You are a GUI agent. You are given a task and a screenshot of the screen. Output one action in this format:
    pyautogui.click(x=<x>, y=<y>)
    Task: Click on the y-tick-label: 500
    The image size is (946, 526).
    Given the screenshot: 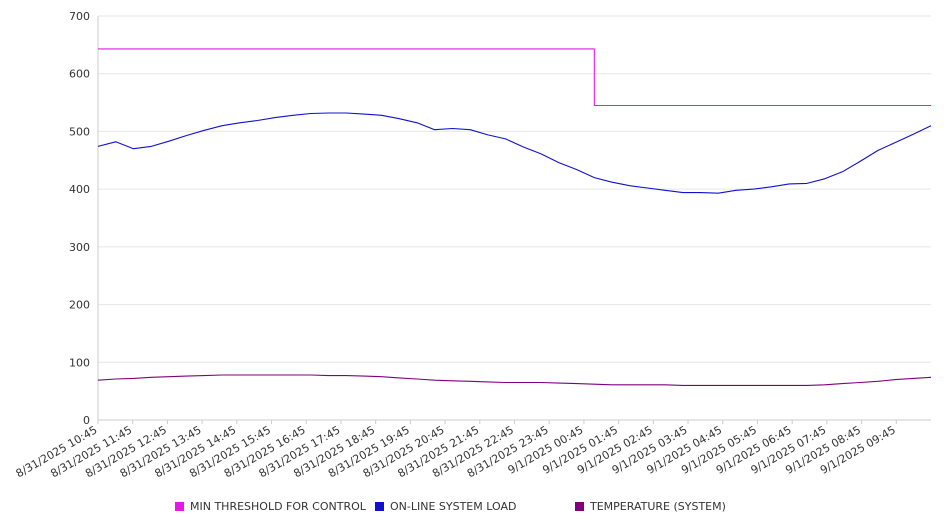 What is the action you would take?
    pyautogui.click(x=79, y=131)
    